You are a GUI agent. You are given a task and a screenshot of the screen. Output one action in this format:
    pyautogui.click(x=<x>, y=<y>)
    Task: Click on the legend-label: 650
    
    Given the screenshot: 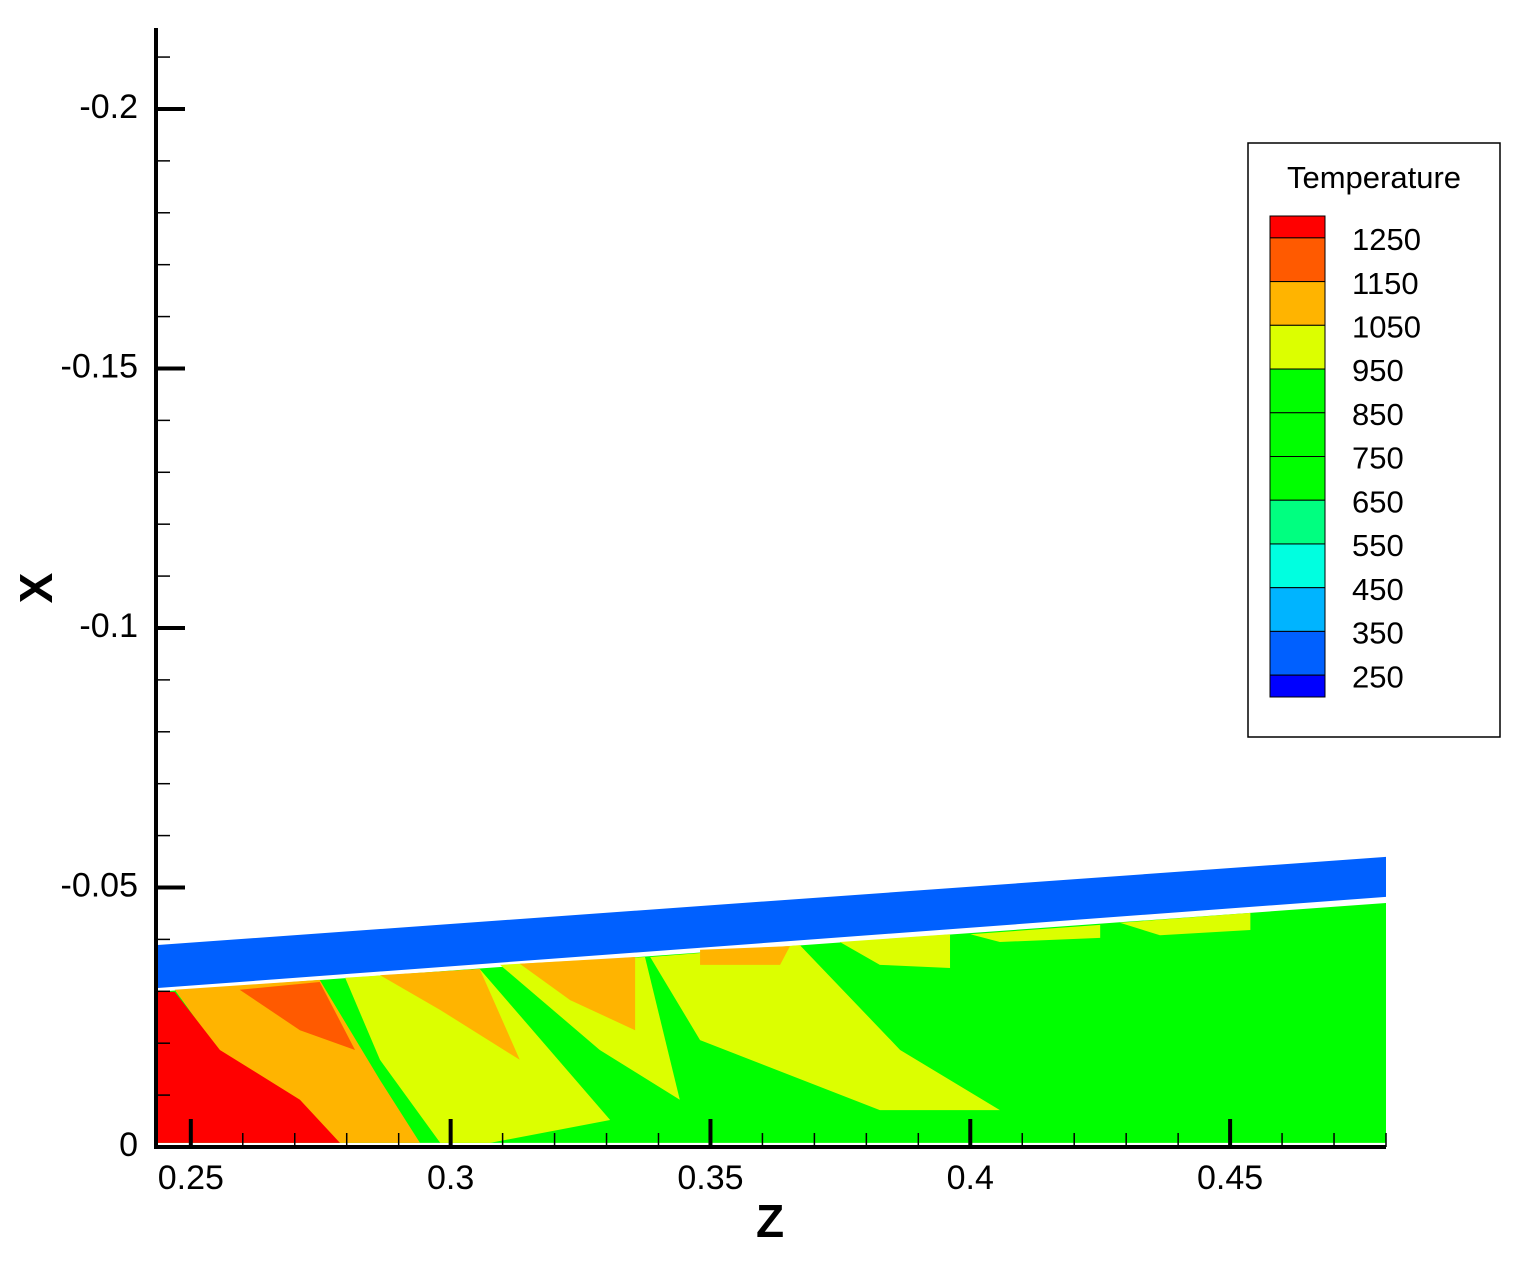 What is the action you would take?
    pyautogui.click(x=1378, y=501)
    